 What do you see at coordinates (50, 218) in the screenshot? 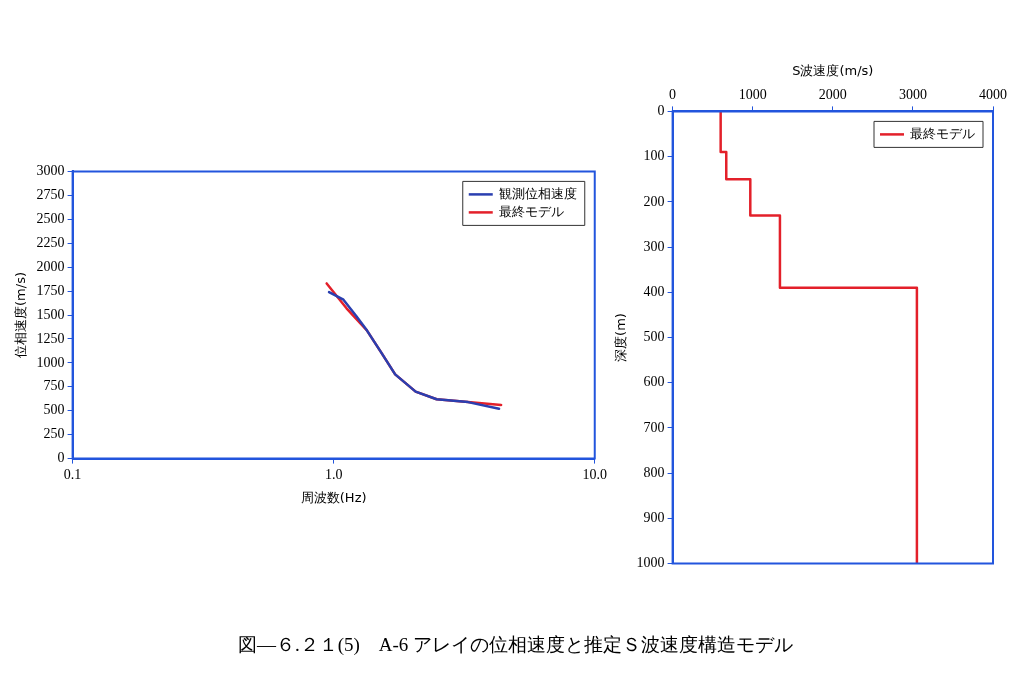
I see `y-tick-label: 2500` at bounding box center [50, 218].